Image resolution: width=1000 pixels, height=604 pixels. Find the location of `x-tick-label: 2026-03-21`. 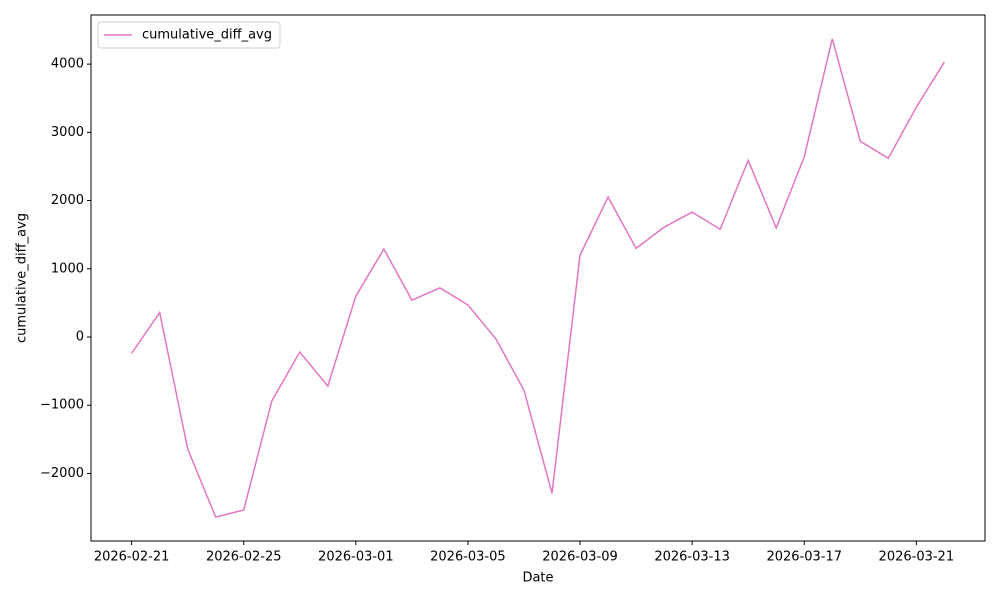

x-tick-label: 2026-03-21 is located at coordinates (917, 557).